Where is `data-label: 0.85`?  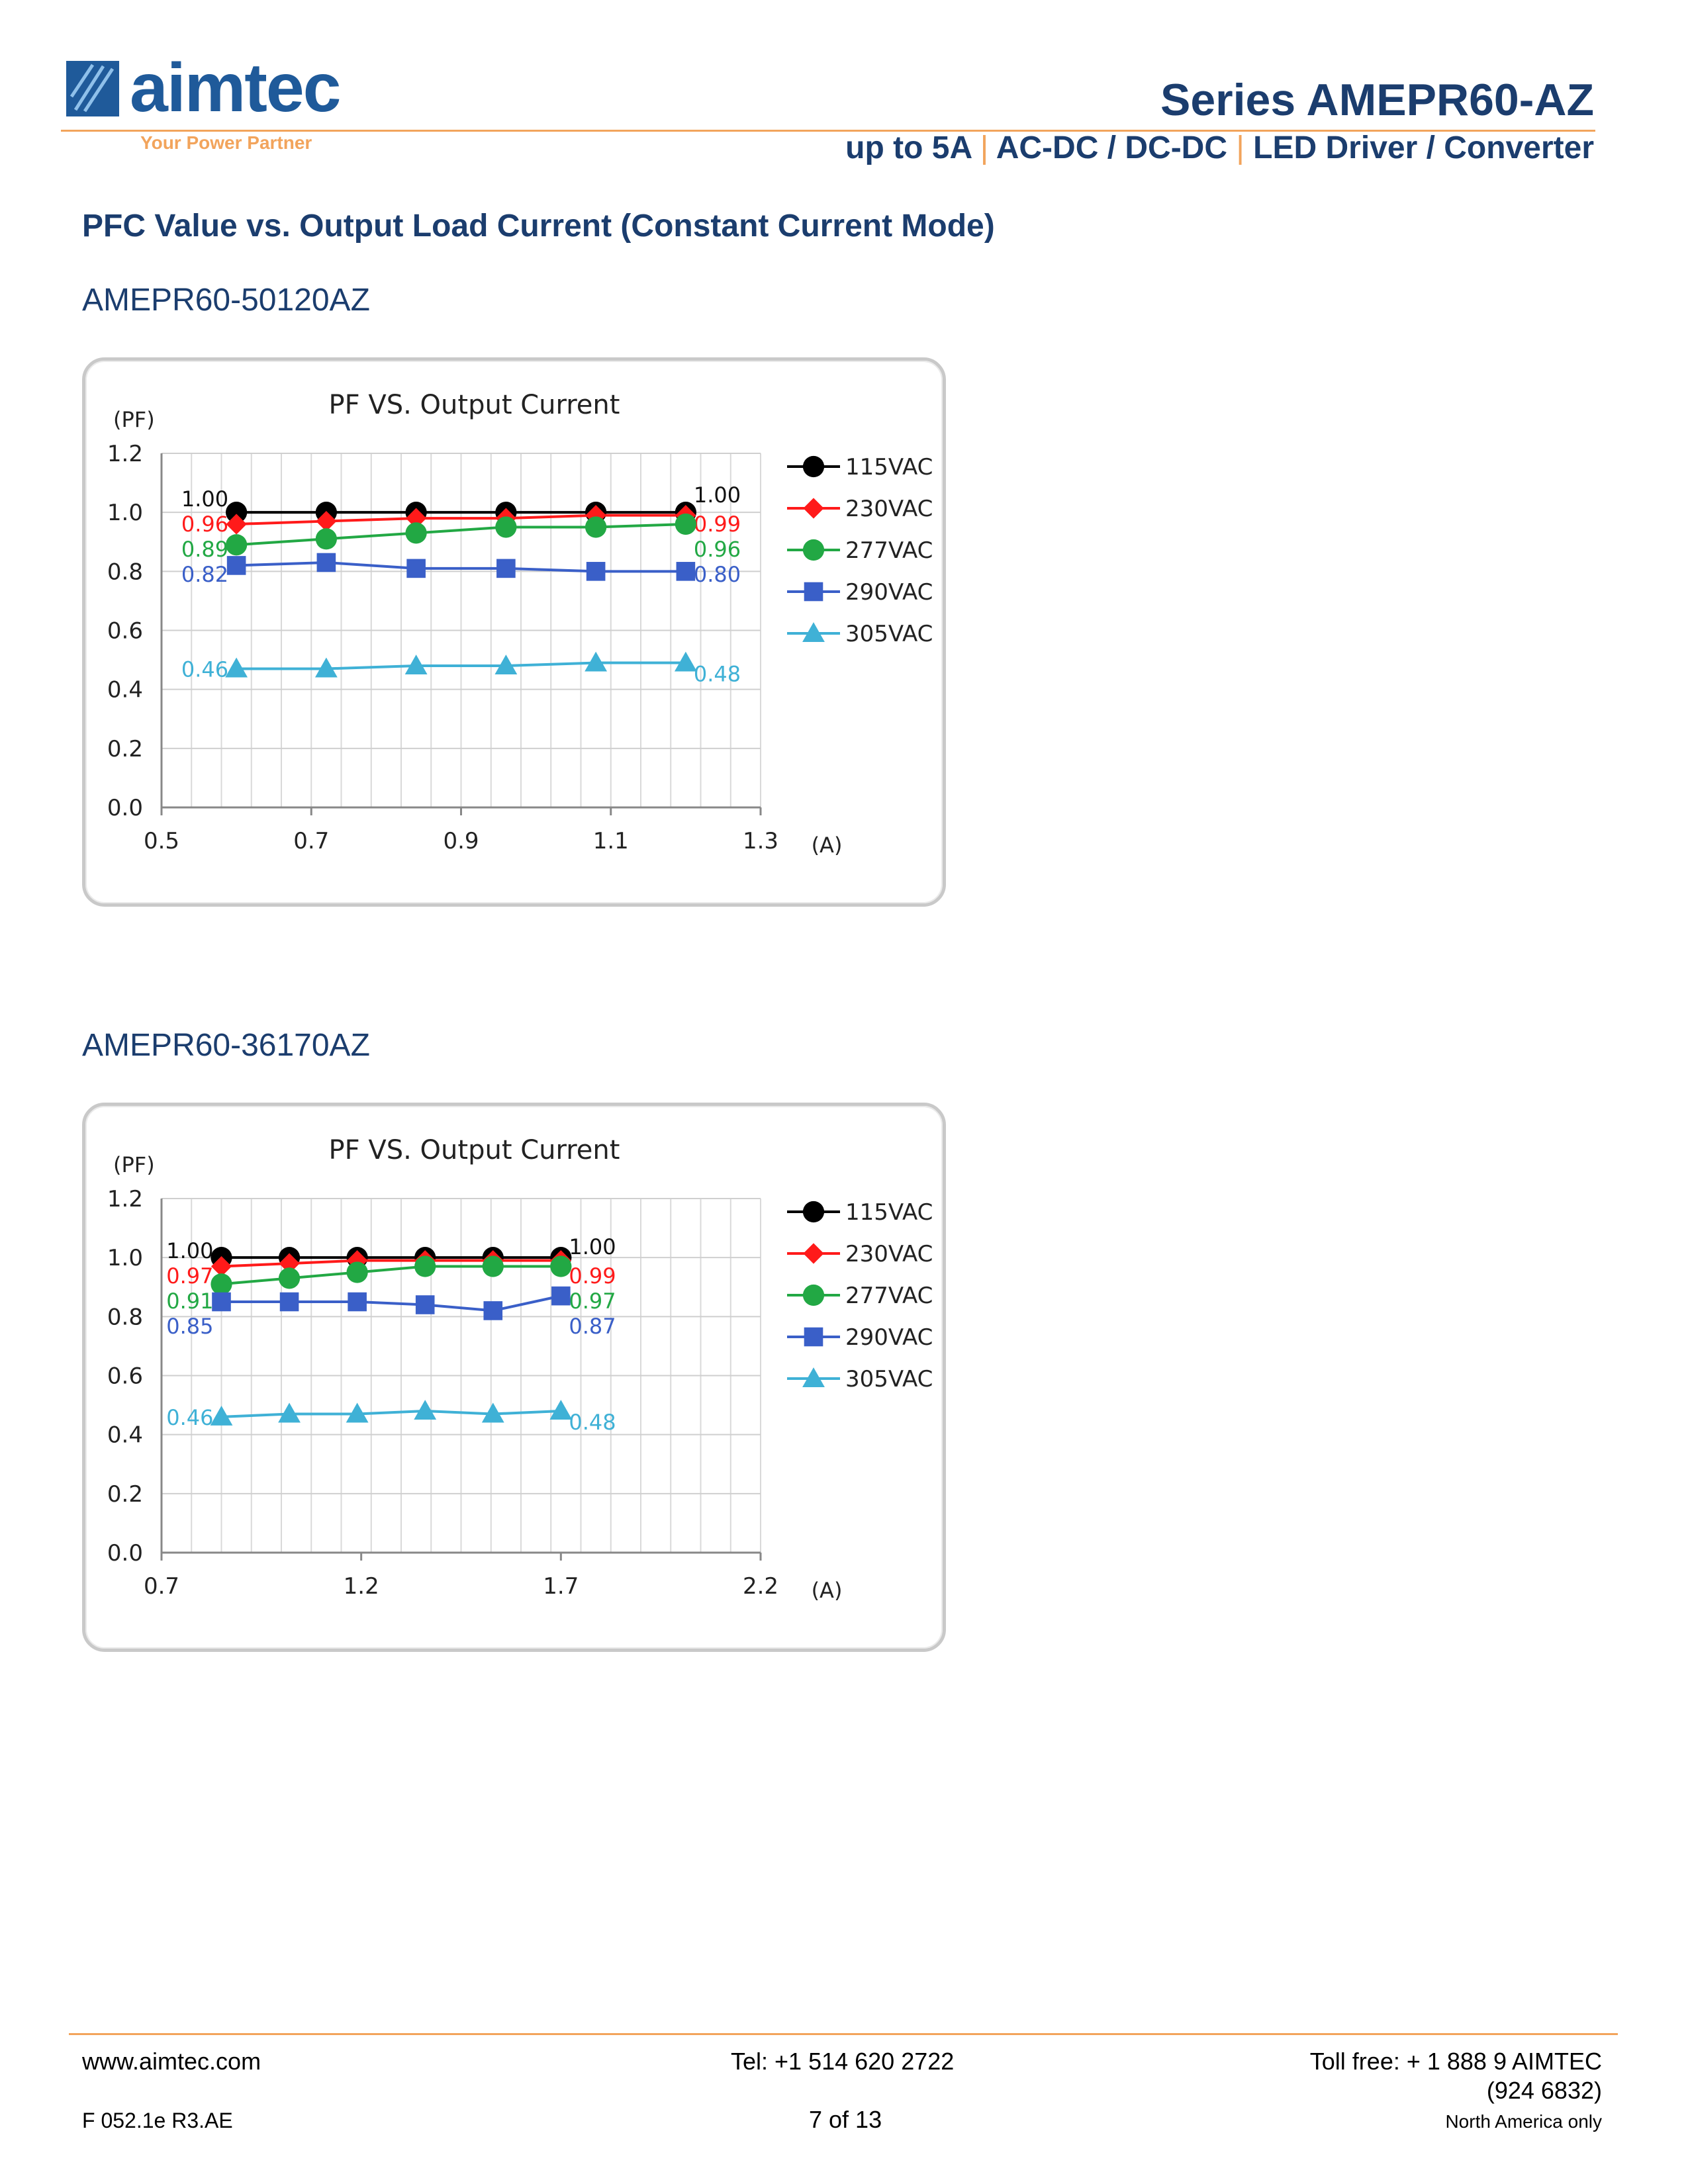
data-label: 0.85 is located at coordinates (189, 1326).